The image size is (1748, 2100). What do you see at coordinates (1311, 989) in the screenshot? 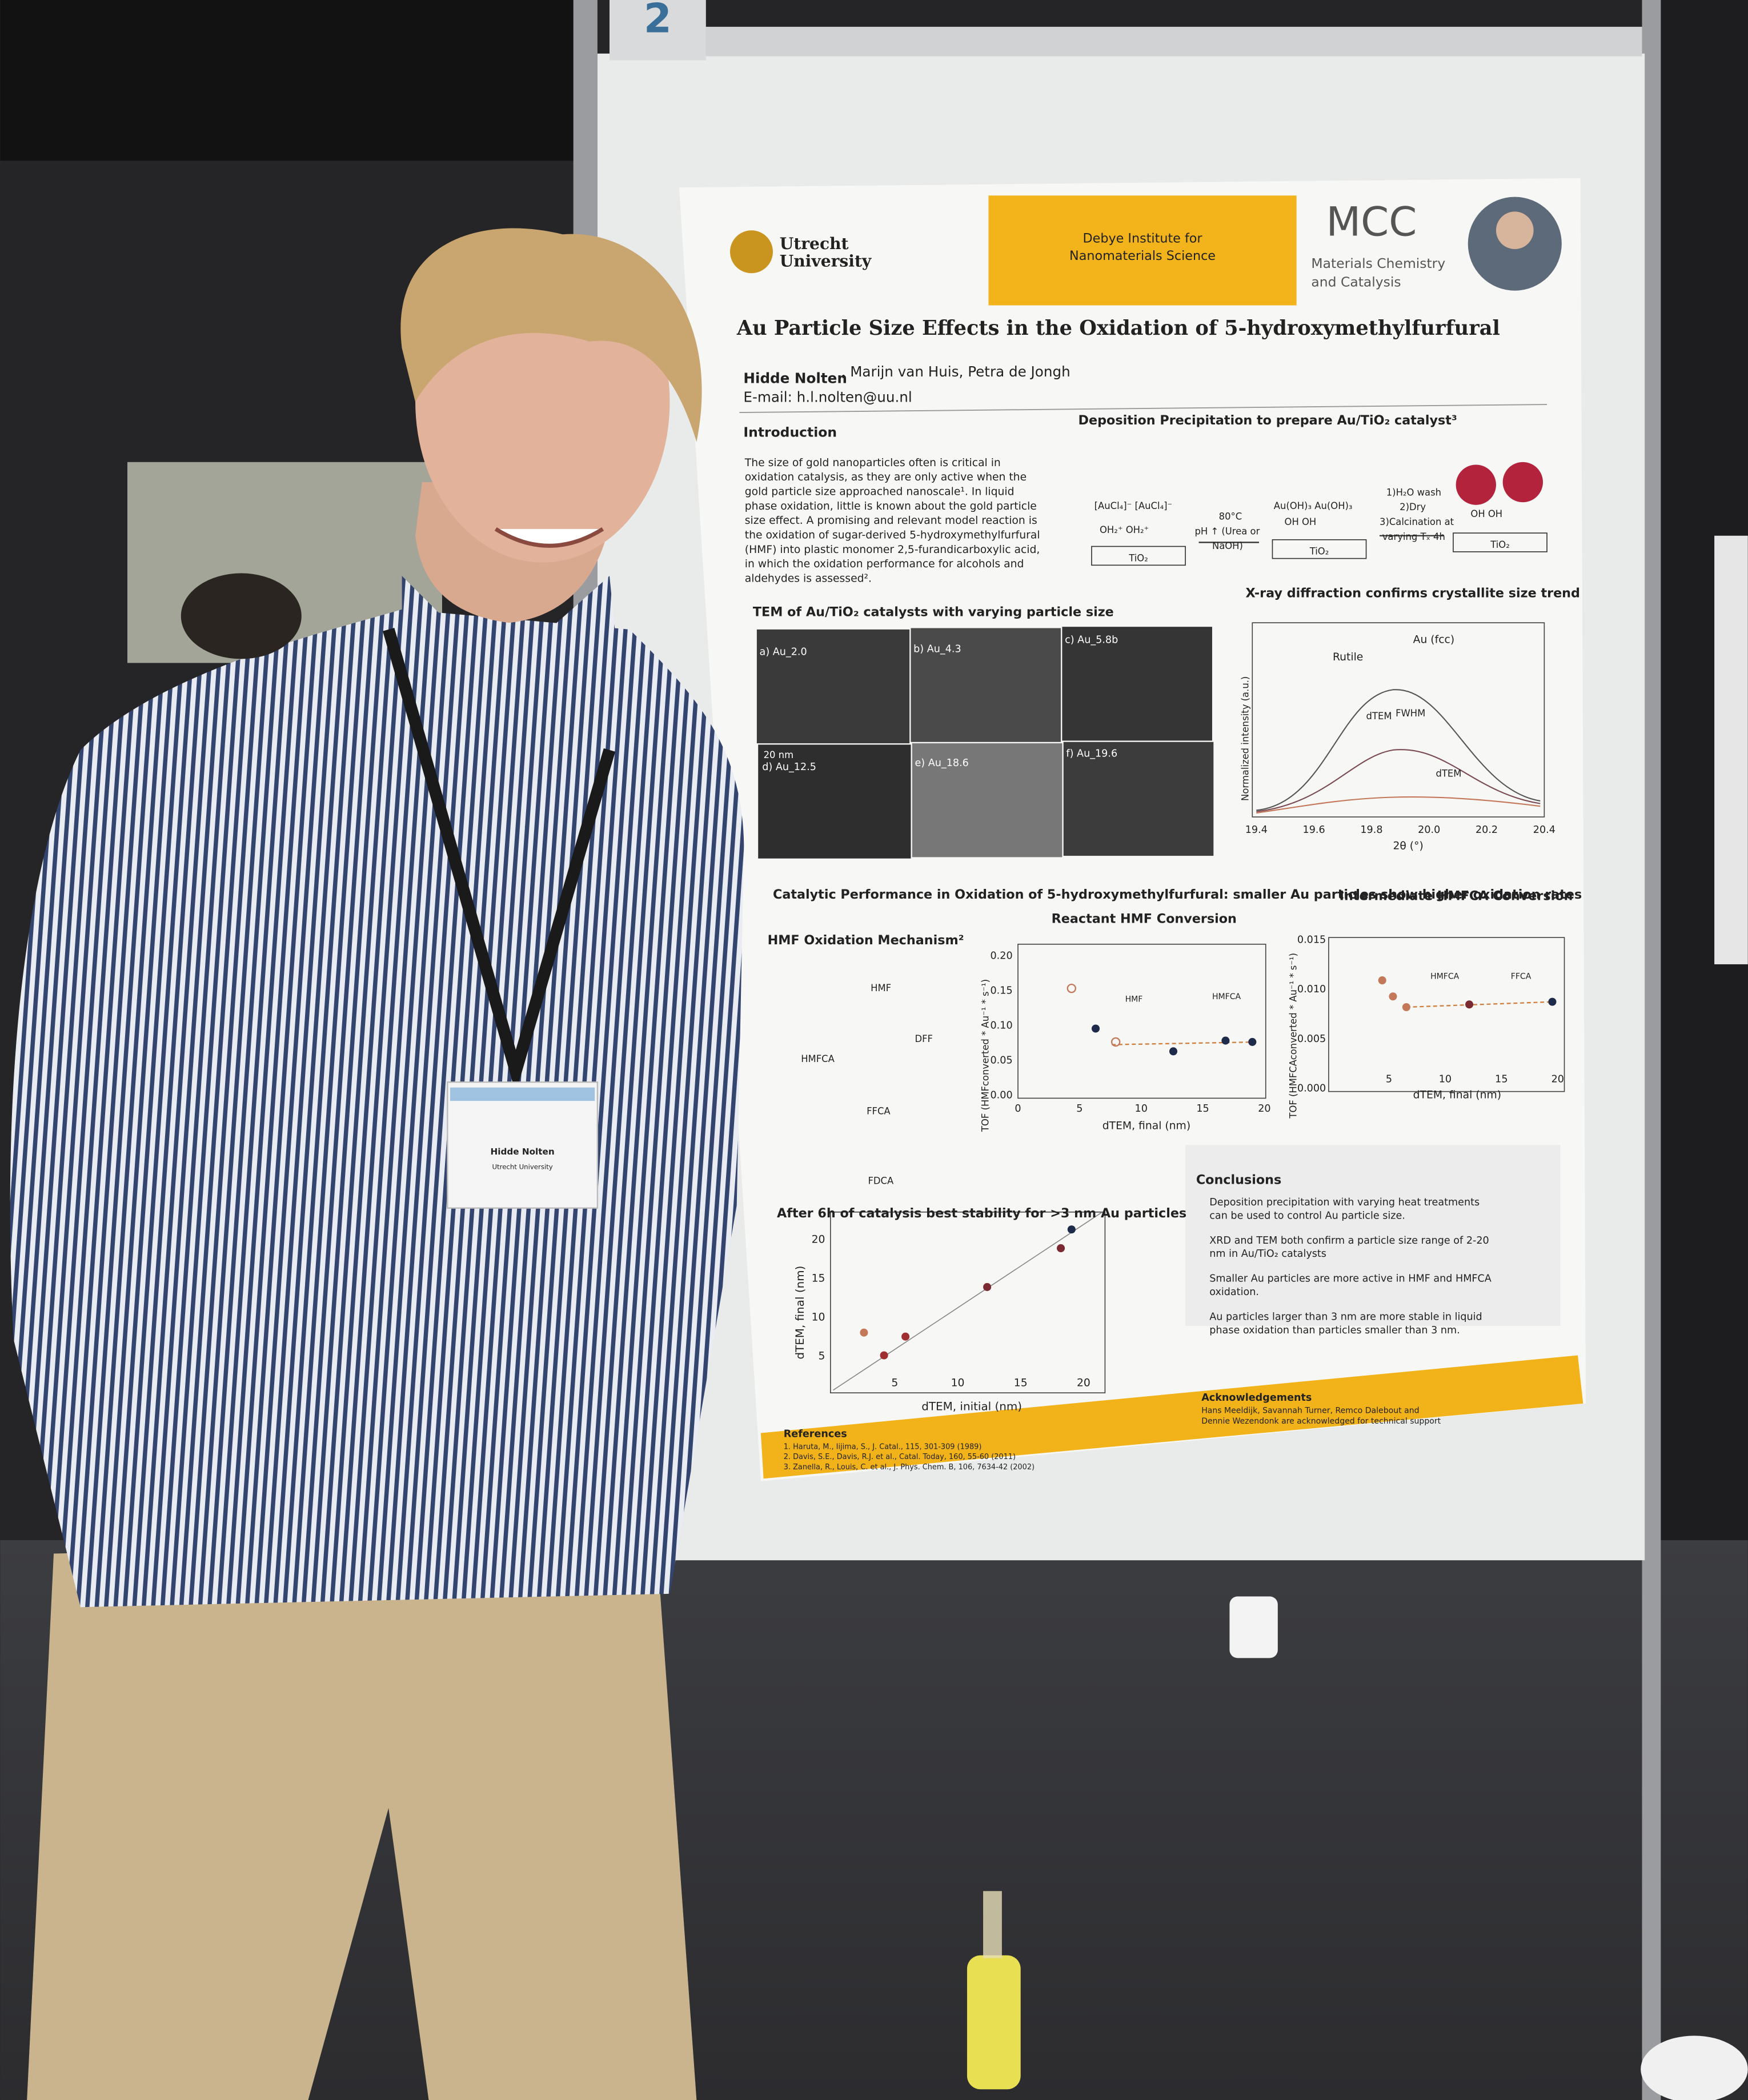
I see `tick-label: 0.010` at bounding box center [1311, 989].